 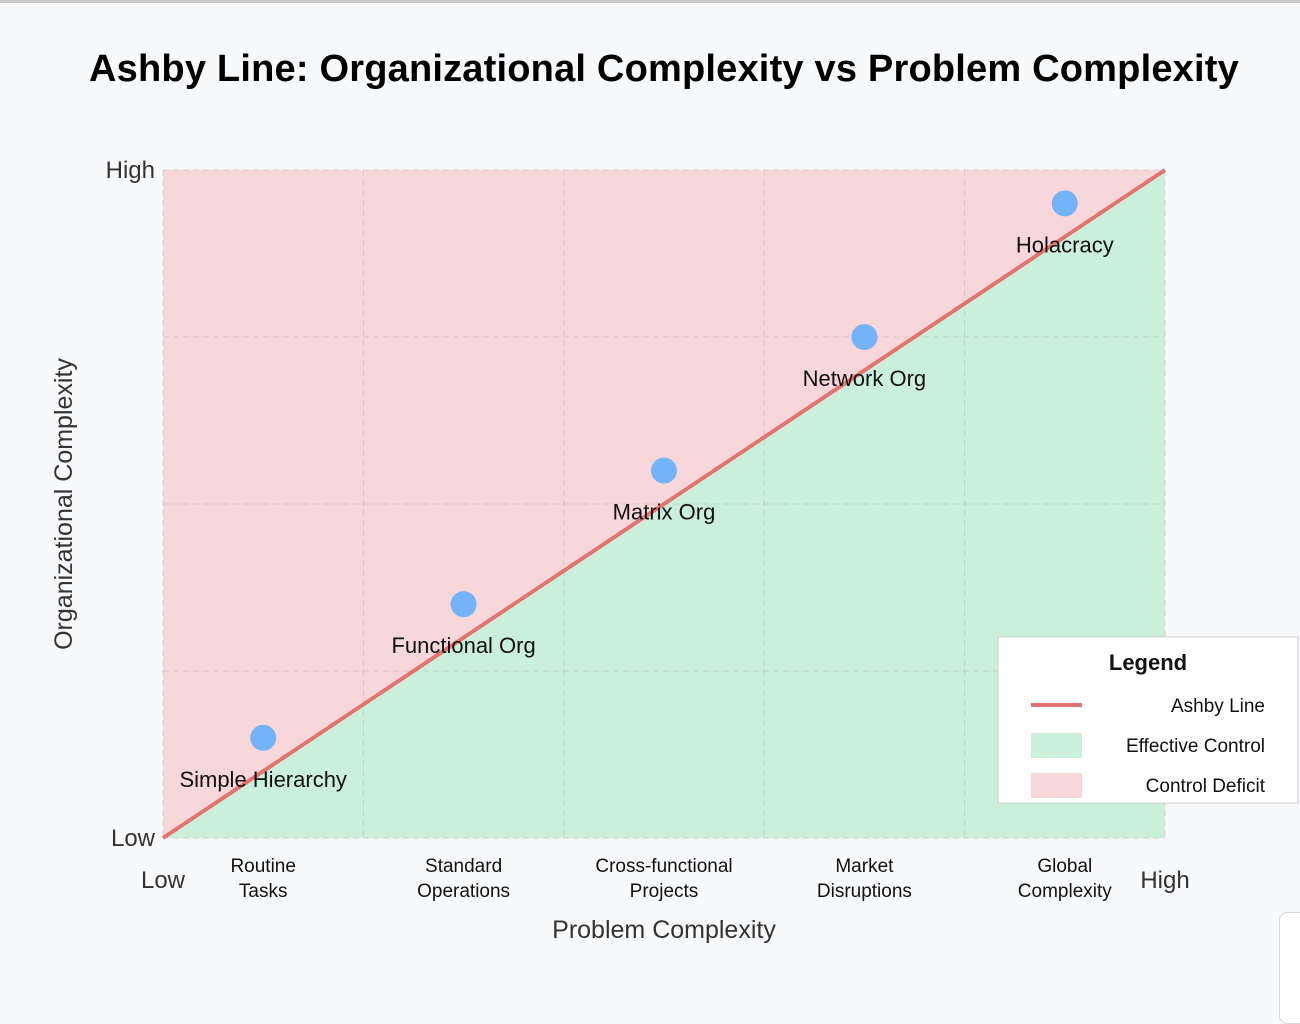 I want to click on x-category-label: Routine Tasks, so click(x=263, y=879).